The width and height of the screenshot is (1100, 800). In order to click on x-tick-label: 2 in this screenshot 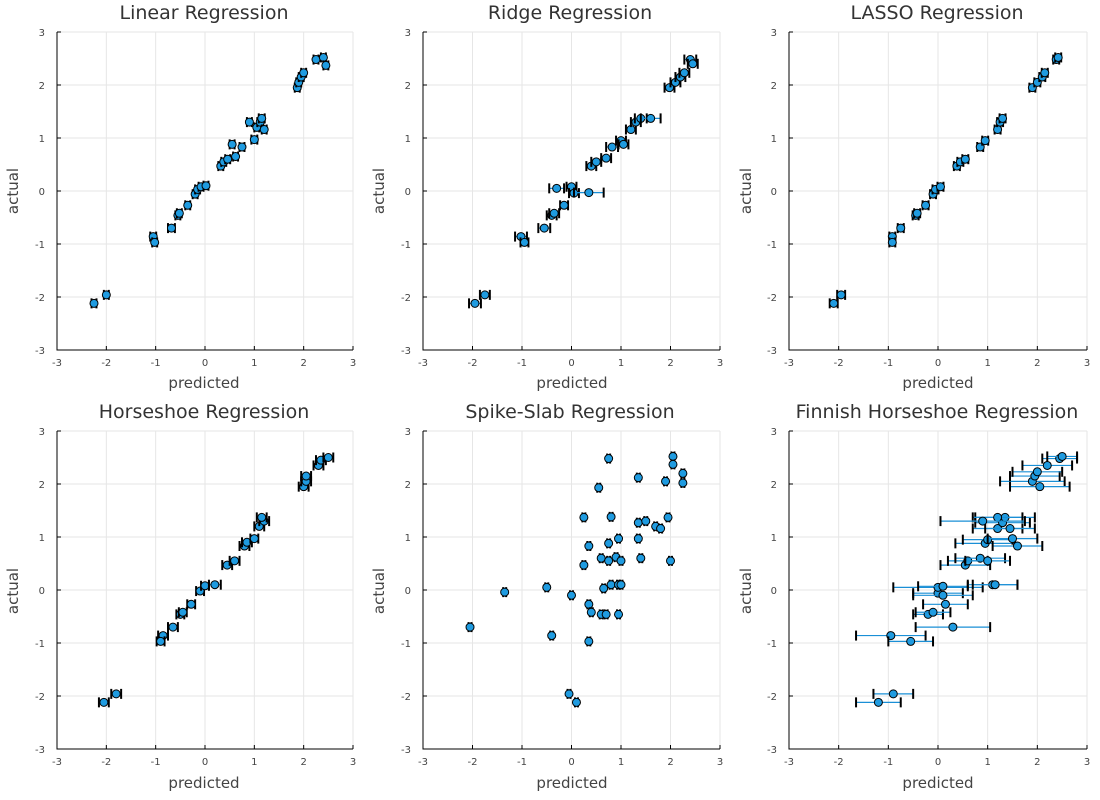, I will do `click(670, 762)`.